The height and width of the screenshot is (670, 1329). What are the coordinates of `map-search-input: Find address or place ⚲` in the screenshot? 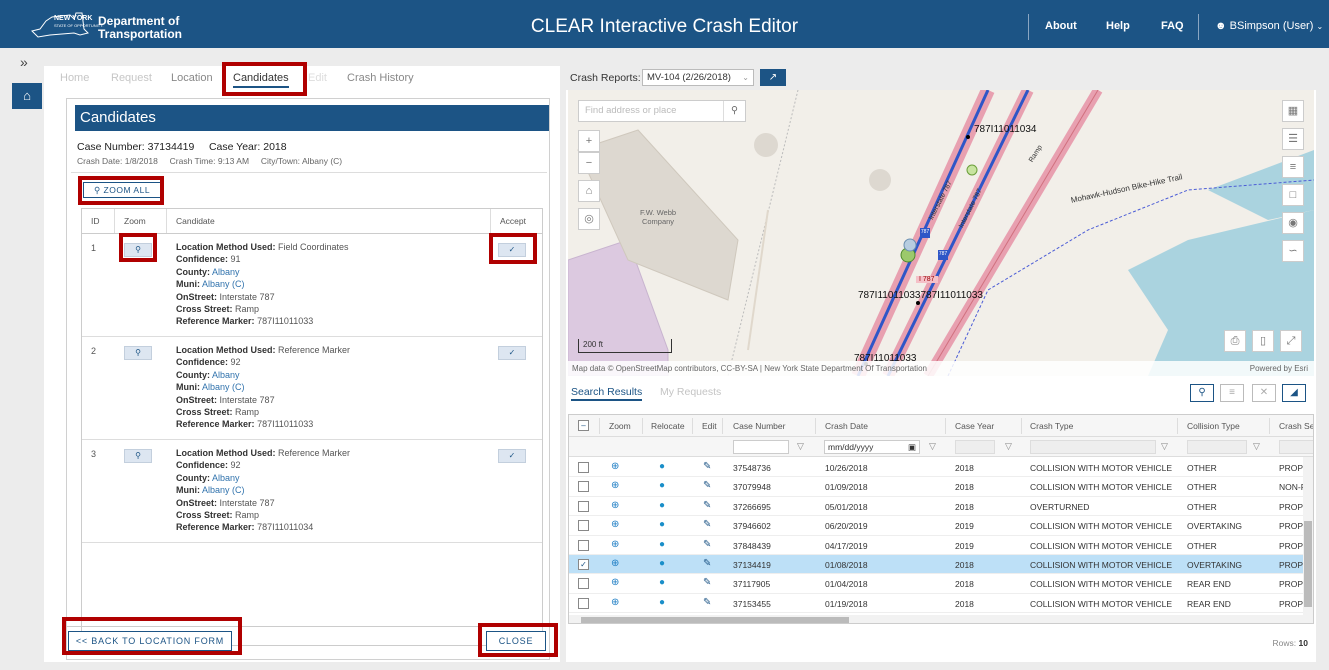 It's located at (662, 111).